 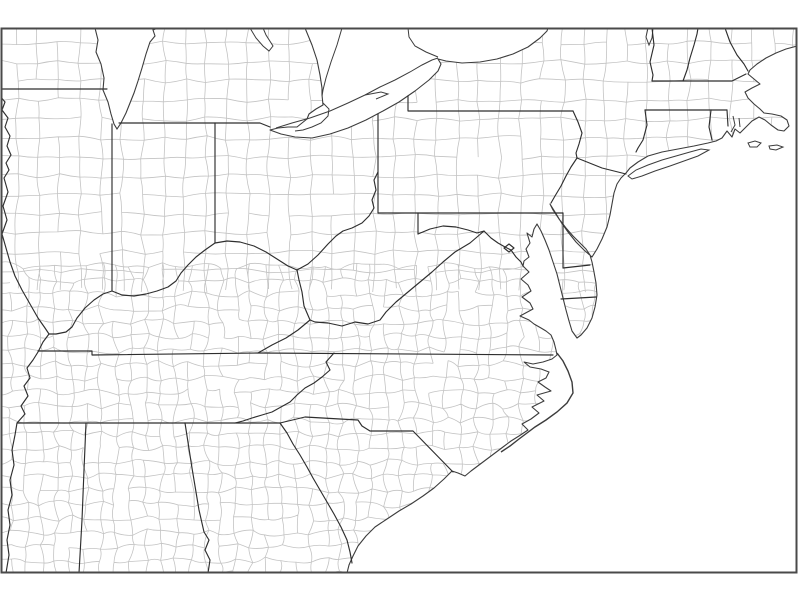 I want to click on maryland-virginia-delmarva-border, so click(x=578, y=298).